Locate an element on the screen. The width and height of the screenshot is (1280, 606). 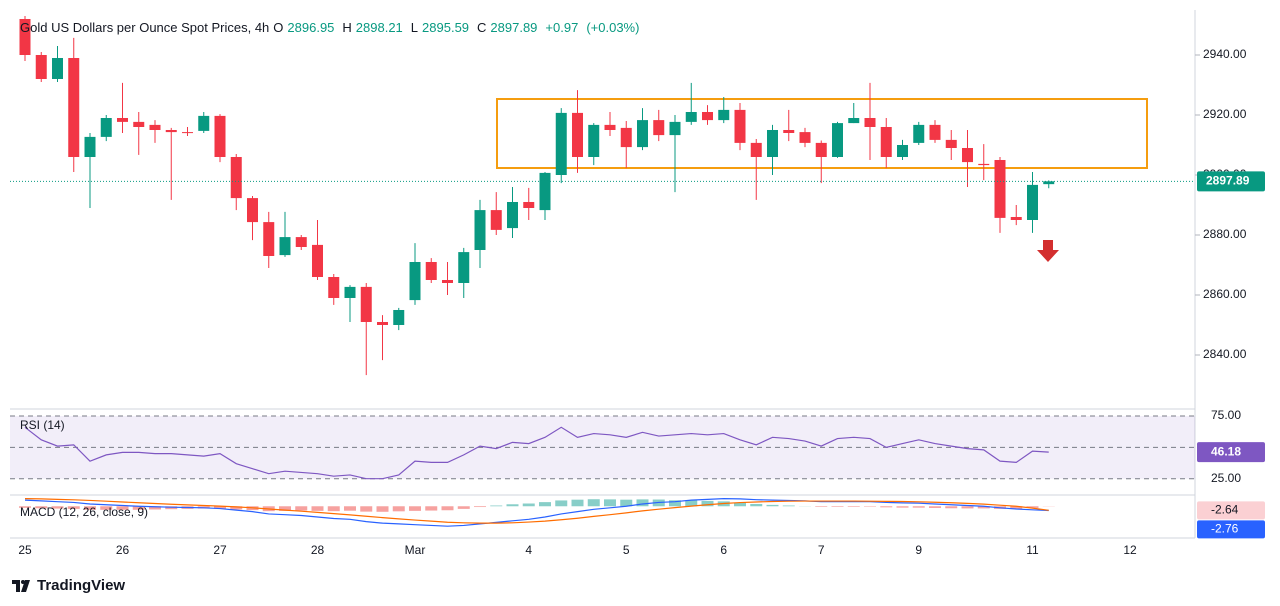
logo: TradingView is located at coordinates (68, 585).